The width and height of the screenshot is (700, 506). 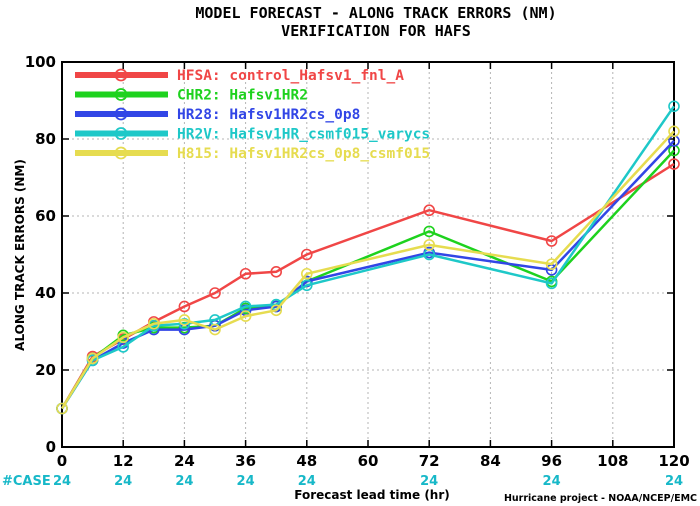 I want to click on x-tick-label: 96, so click(x=551, y=461).